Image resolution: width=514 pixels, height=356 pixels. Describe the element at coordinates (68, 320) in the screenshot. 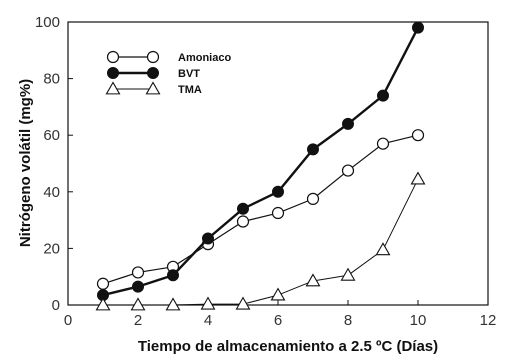

I see `x-tick-label: 0` at that location.